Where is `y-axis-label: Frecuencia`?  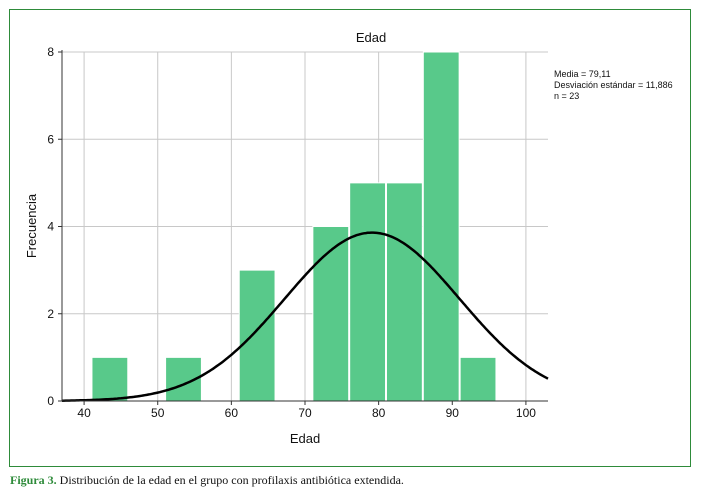 y-axis-label: Frecuencia is located at coordinates (31, 225).